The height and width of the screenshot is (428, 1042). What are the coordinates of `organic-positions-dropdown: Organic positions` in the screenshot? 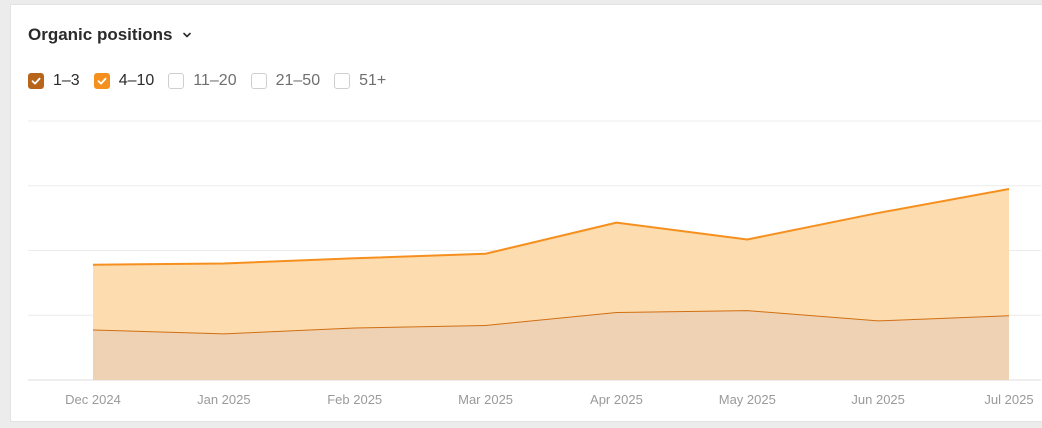 It's located at (110, 35).